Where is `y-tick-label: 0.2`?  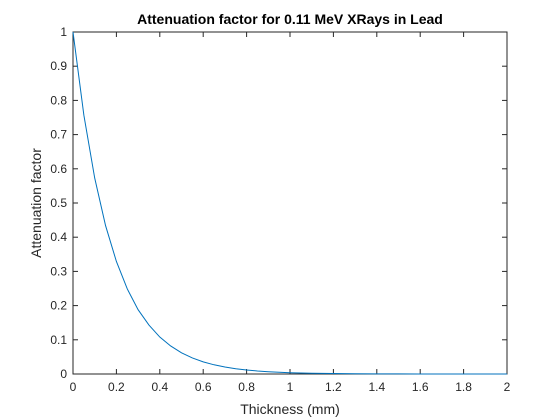 y-tick-label: 0.2 is located at coordinates (58, 306).